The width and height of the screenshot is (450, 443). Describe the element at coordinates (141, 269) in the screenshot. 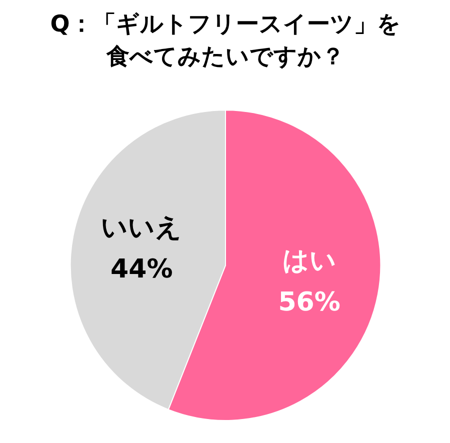

I see `data-label: 44%` at that location.